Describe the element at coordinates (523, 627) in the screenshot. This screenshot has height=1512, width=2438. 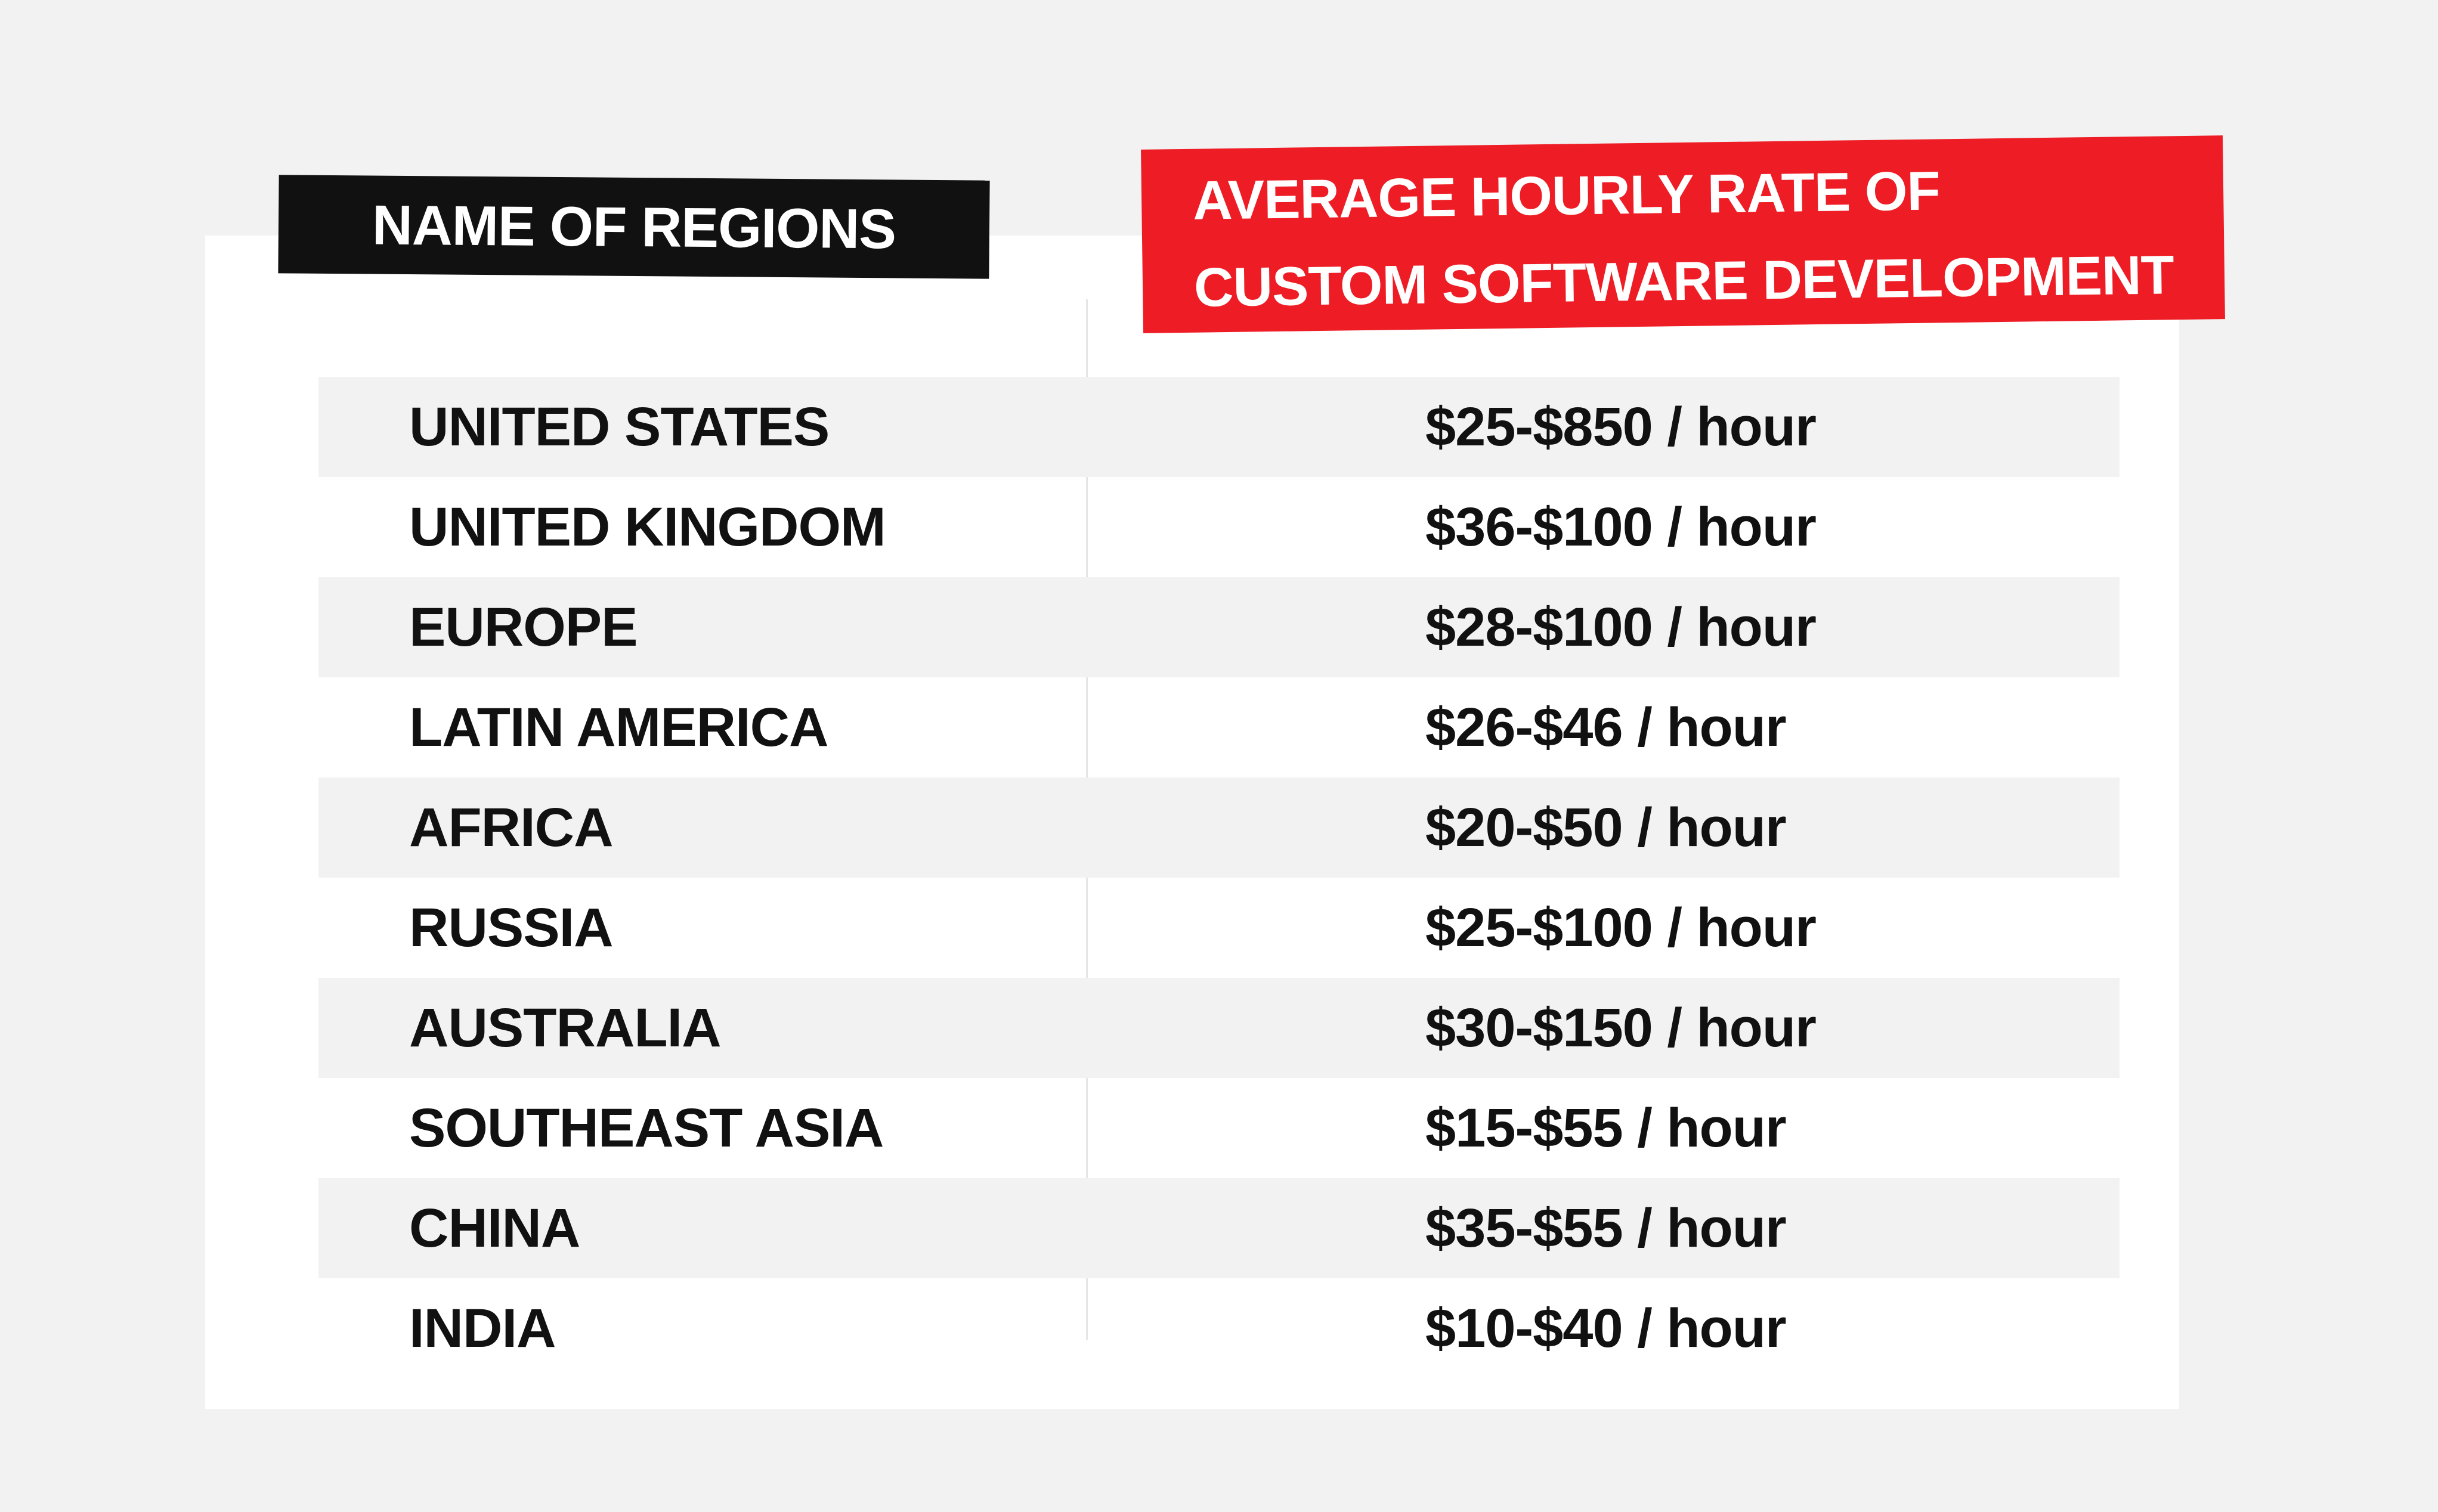
I see `region-name: EUROPE` at that location.